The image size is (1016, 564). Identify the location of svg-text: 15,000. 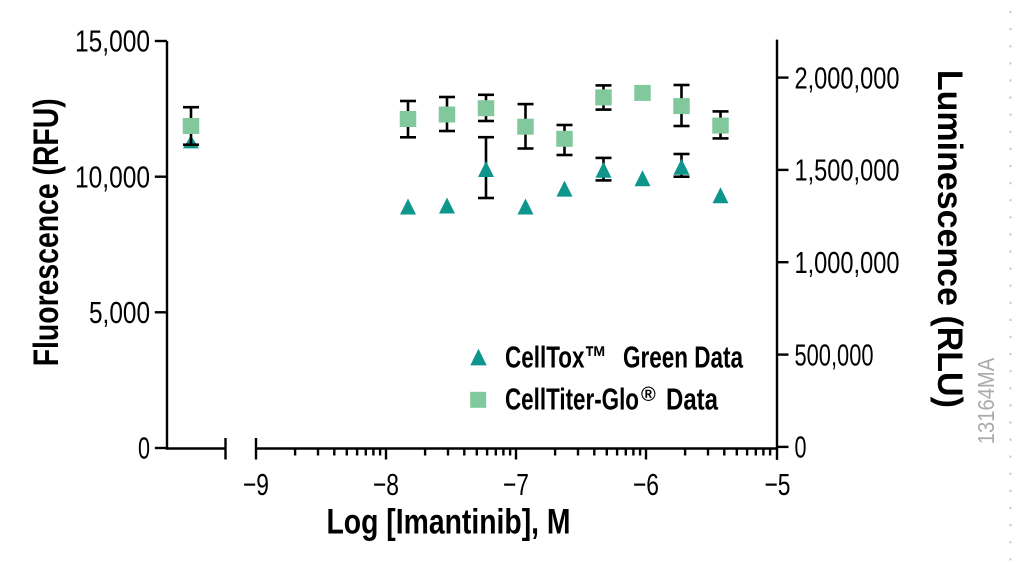
(112, 41).